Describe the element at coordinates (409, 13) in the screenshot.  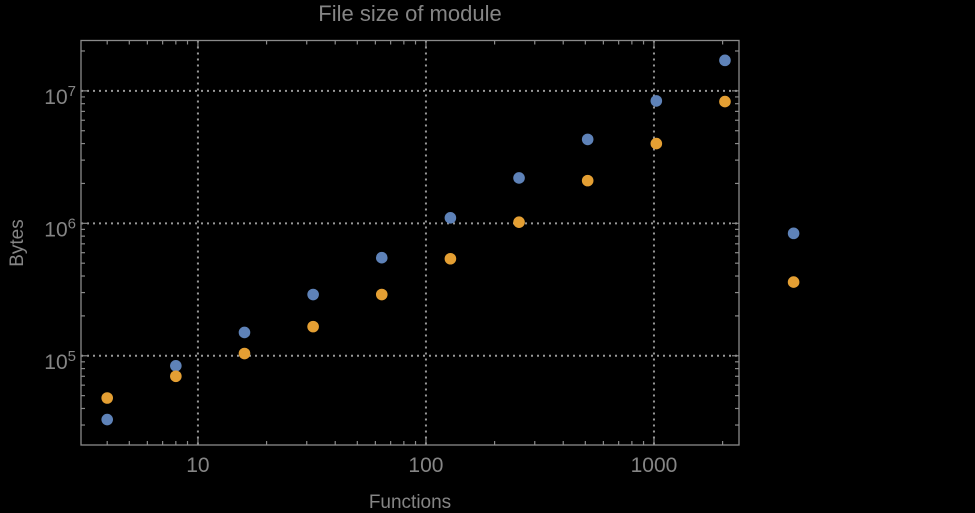
I see `chart-title: File size of module` at that location.